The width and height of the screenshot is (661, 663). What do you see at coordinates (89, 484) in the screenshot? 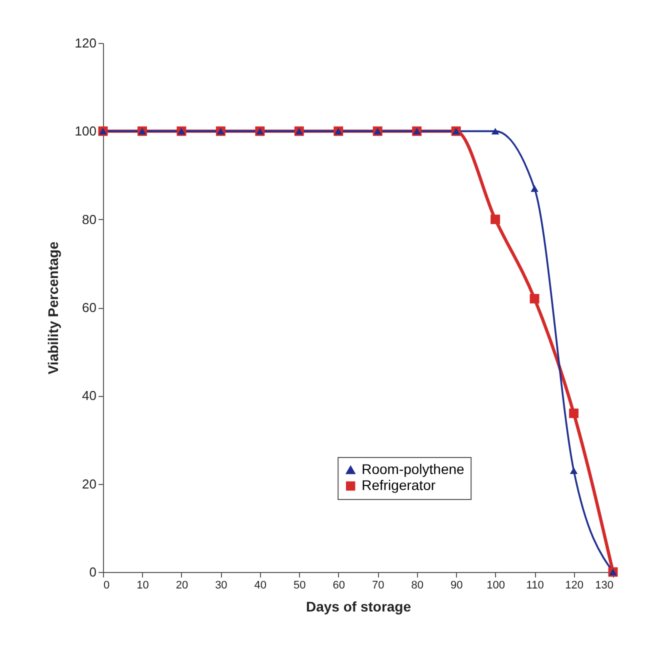
I see `y-tick-label: 20` at bounding box center [89, 484].